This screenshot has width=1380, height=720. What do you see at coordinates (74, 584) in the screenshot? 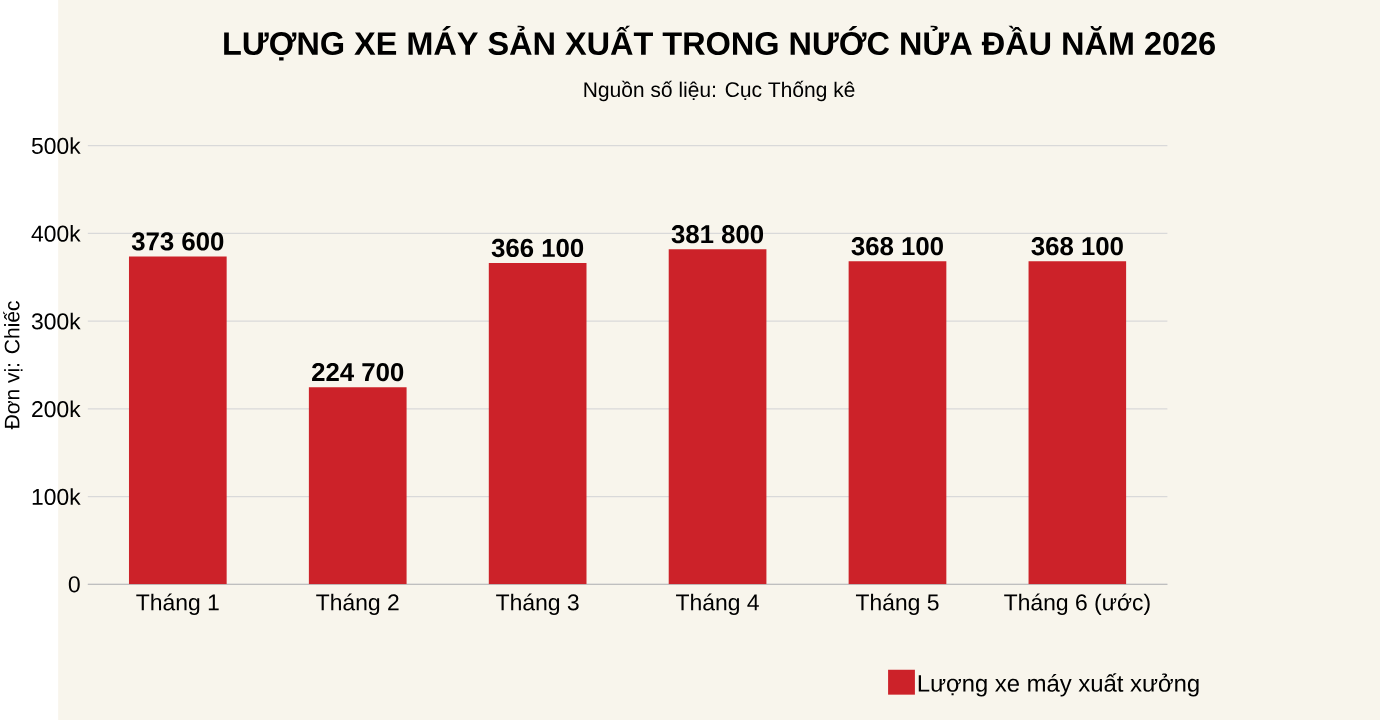
I see `y-tick-label: 0` at bounding box center [74, 584].